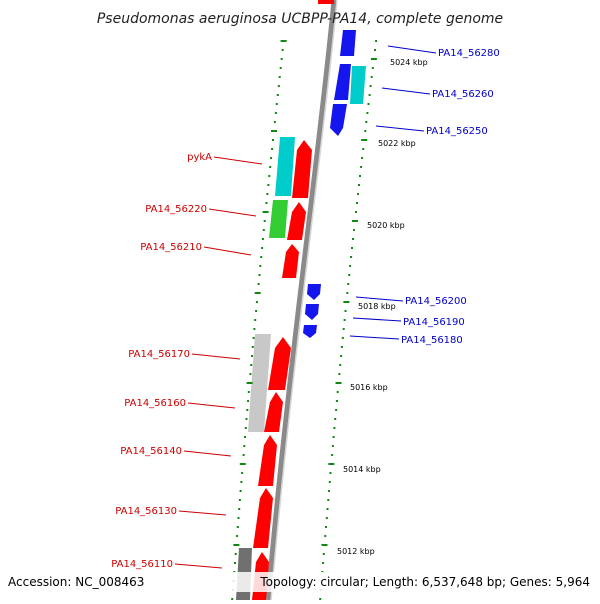 Image resolution: width=600 pixels, height=604 pixels. What do you see at coordinates (358, 85) in the screenshot?
I see `gene-arrow-PA14_56260-cyan` at bounding box center [358, 85].